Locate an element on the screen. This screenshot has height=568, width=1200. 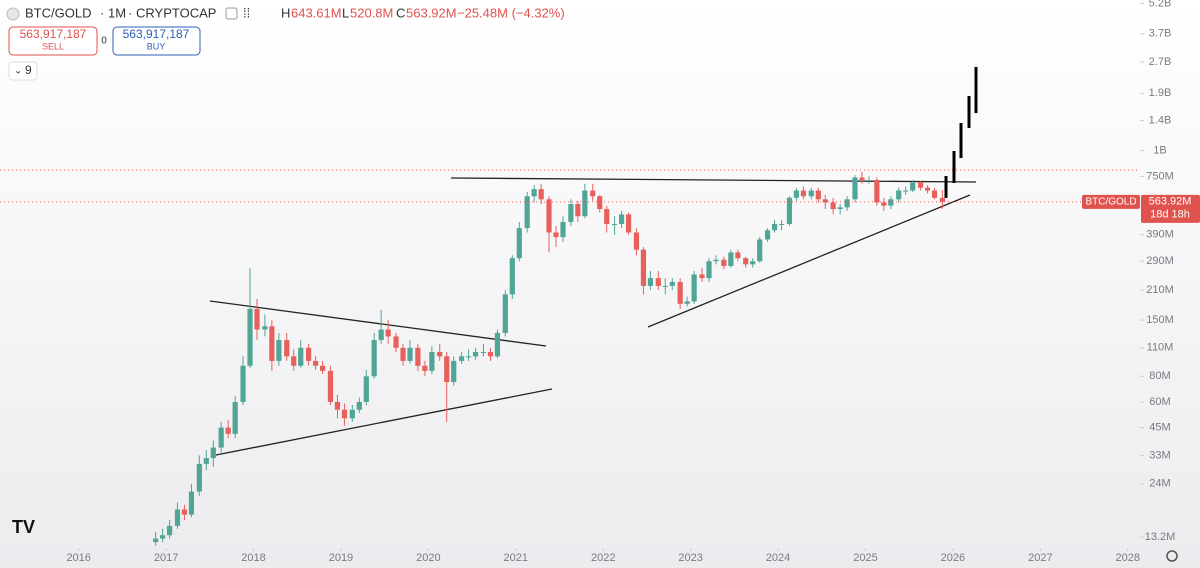
spread: 0 is located at coordinates (104, 41).